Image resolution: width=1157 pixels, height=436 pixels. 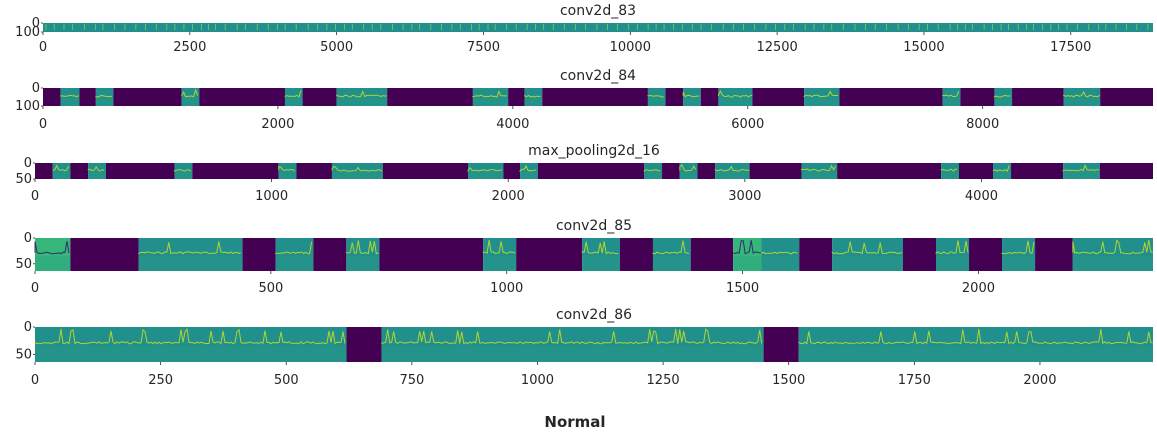 I want to click on x-tick-label: 3000, so click(x=744, y=196).